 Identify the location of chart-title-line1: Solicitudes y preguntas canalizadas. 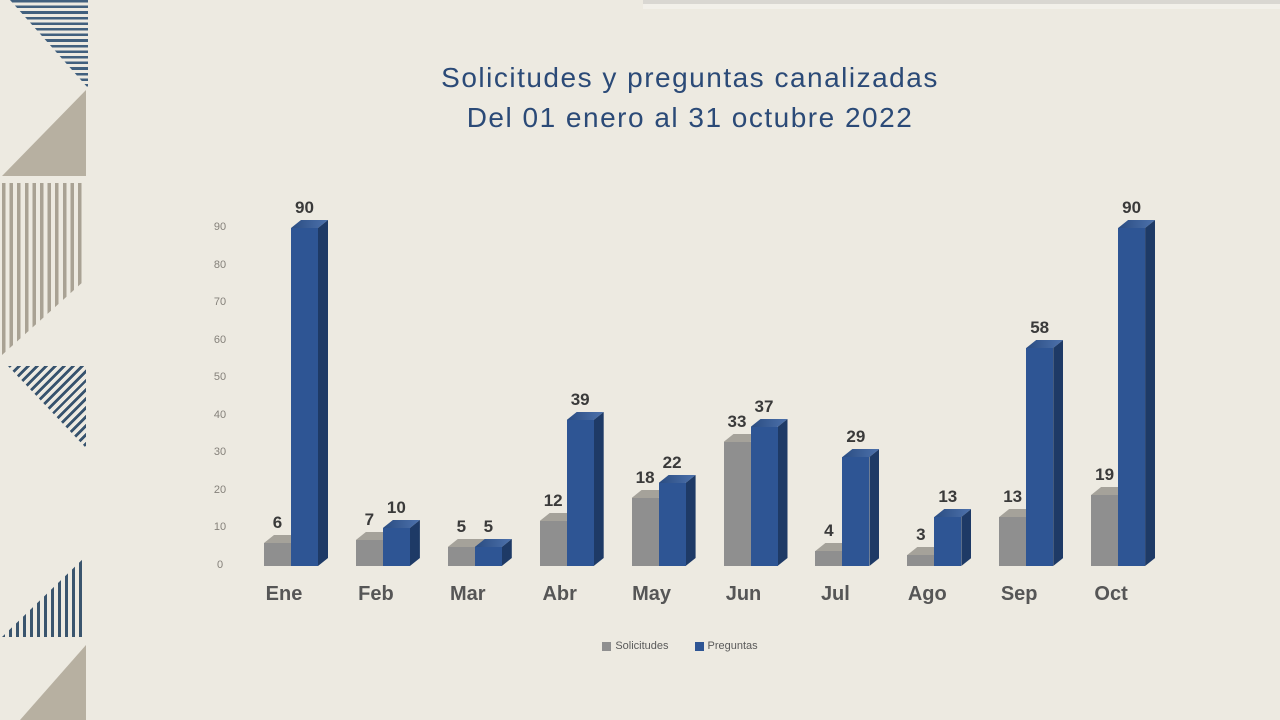
(690, 77).